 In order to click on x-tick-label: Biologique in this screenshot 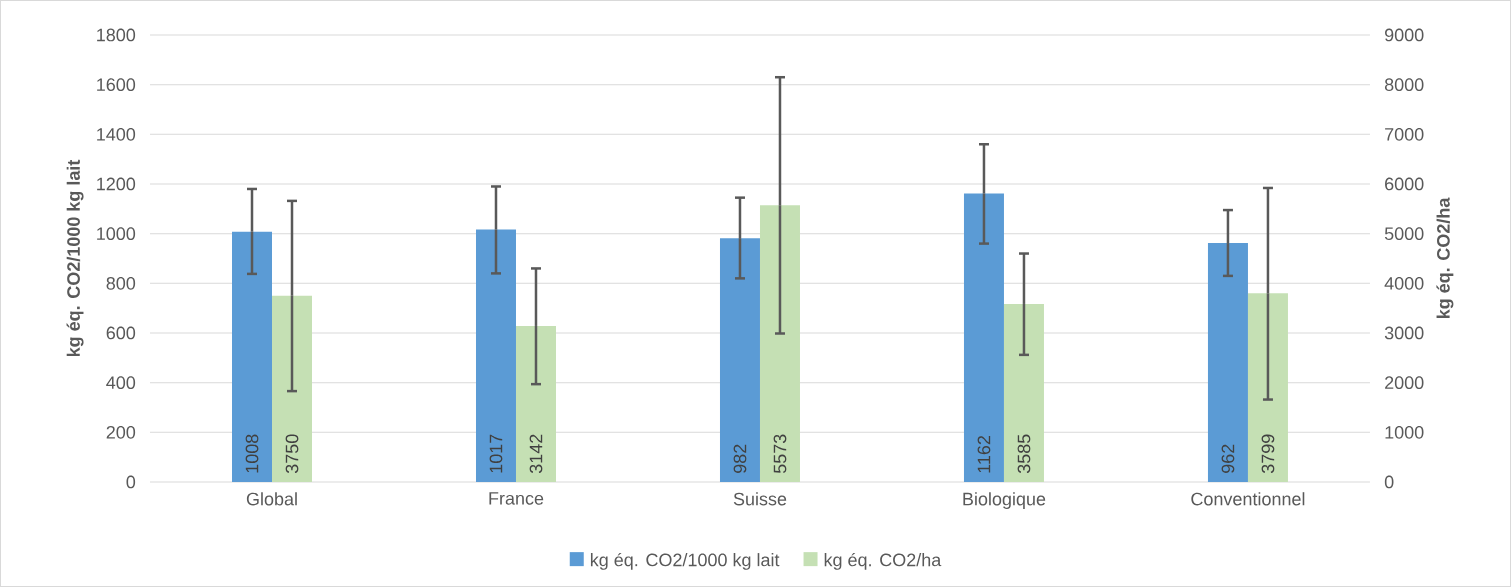, I will do `click(1004, 500)`.